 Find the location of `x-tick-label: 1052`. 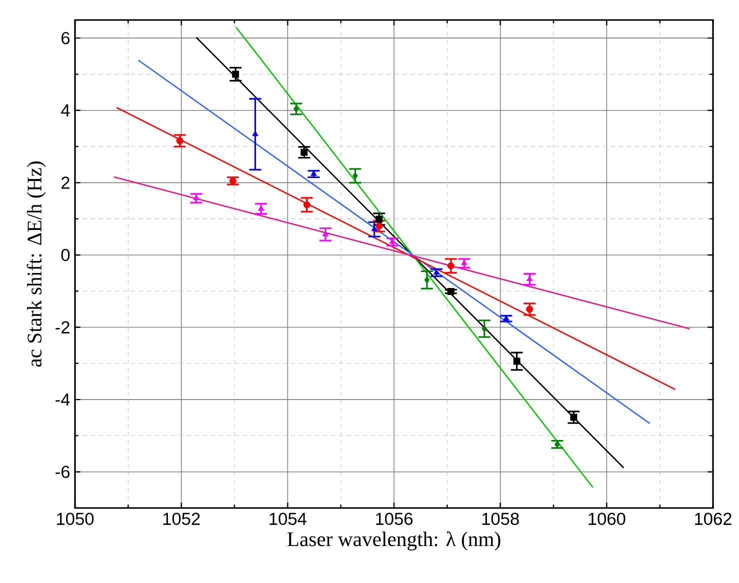

x-tick-label: 1052 is located at coordinates (181, 518).